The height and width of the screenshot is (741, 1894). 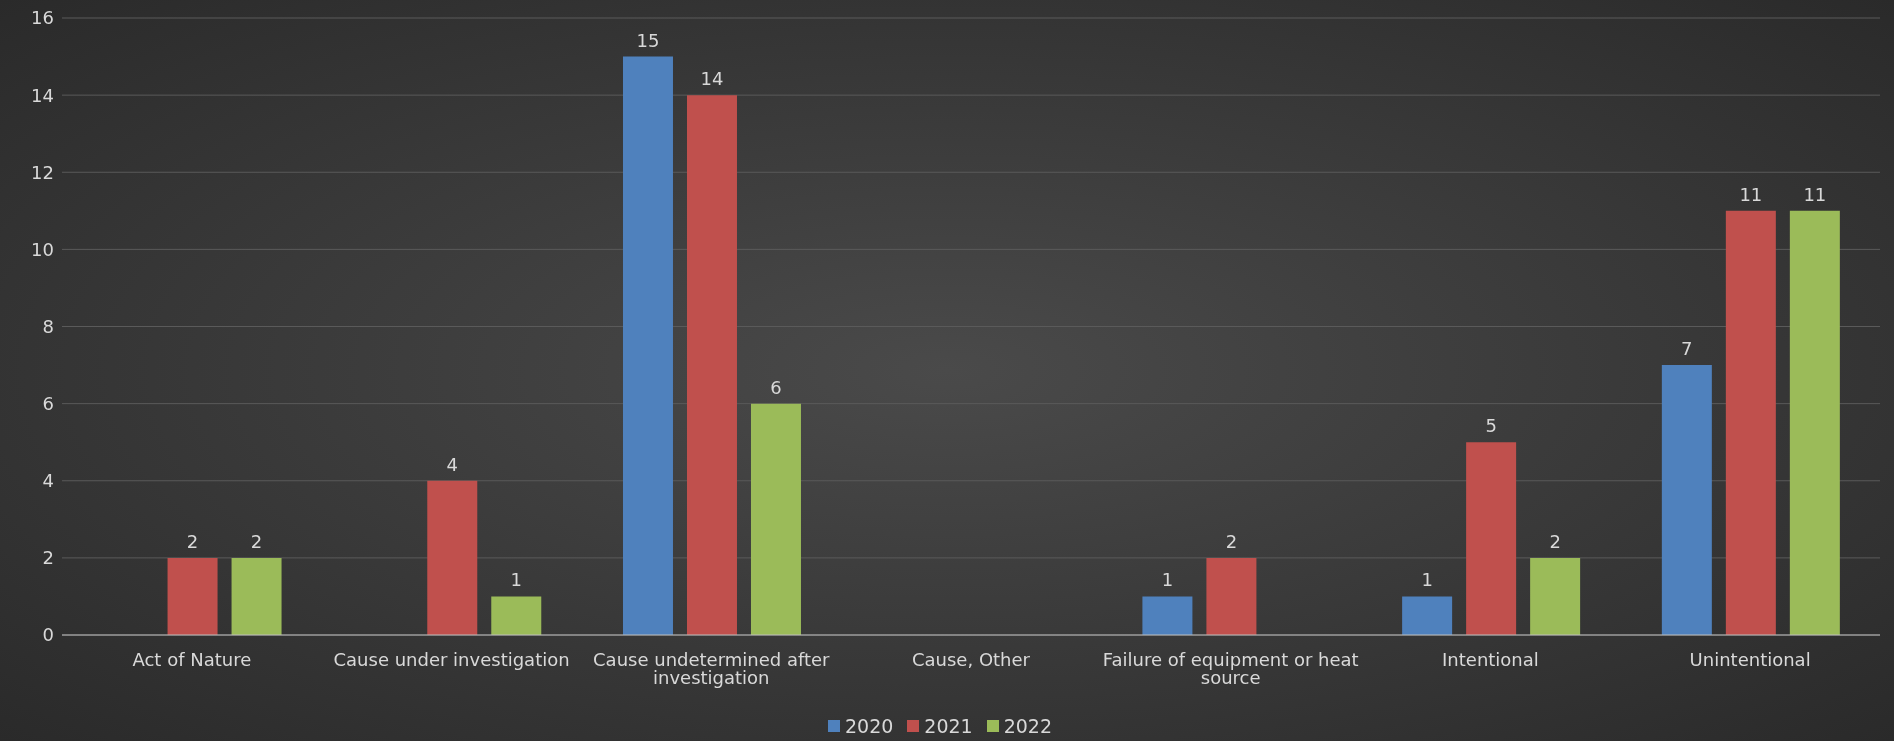 I want to click on y-tick-label: 6, so click(x=48, y=404).